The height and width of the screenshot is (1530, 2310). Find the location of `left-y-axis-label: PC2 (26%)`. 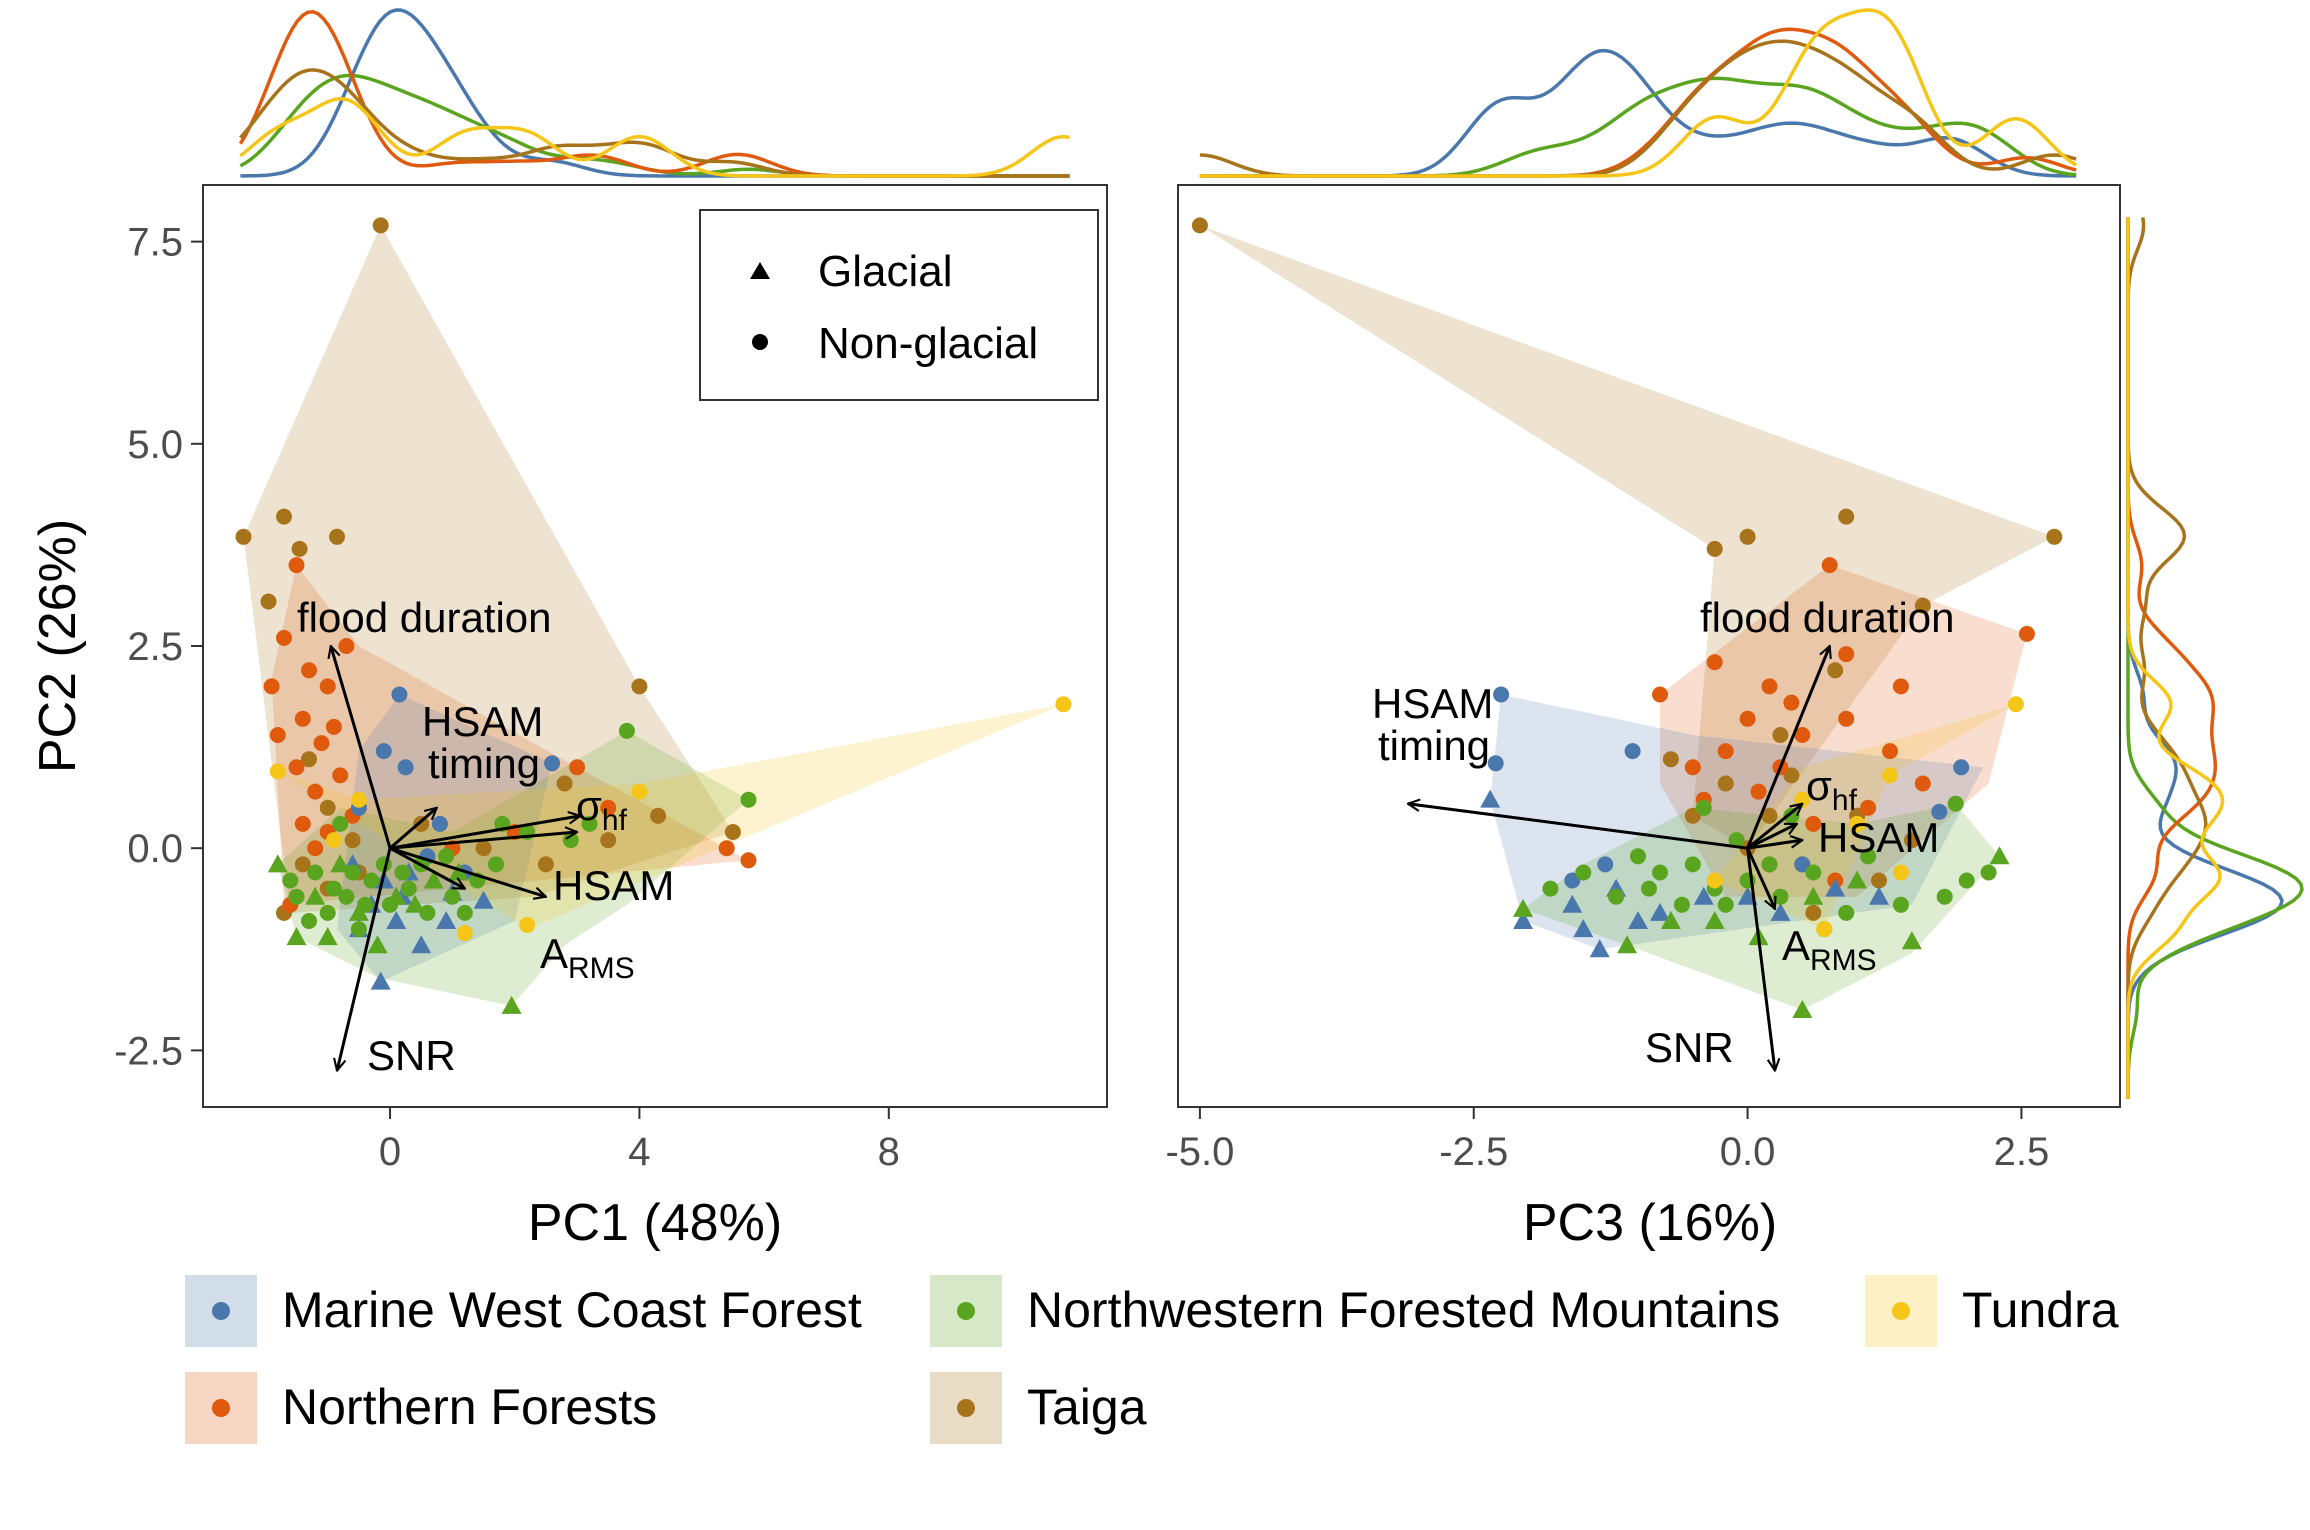

left-y-axis-label: PC2 (26%) is located at coordinates (58, 646).